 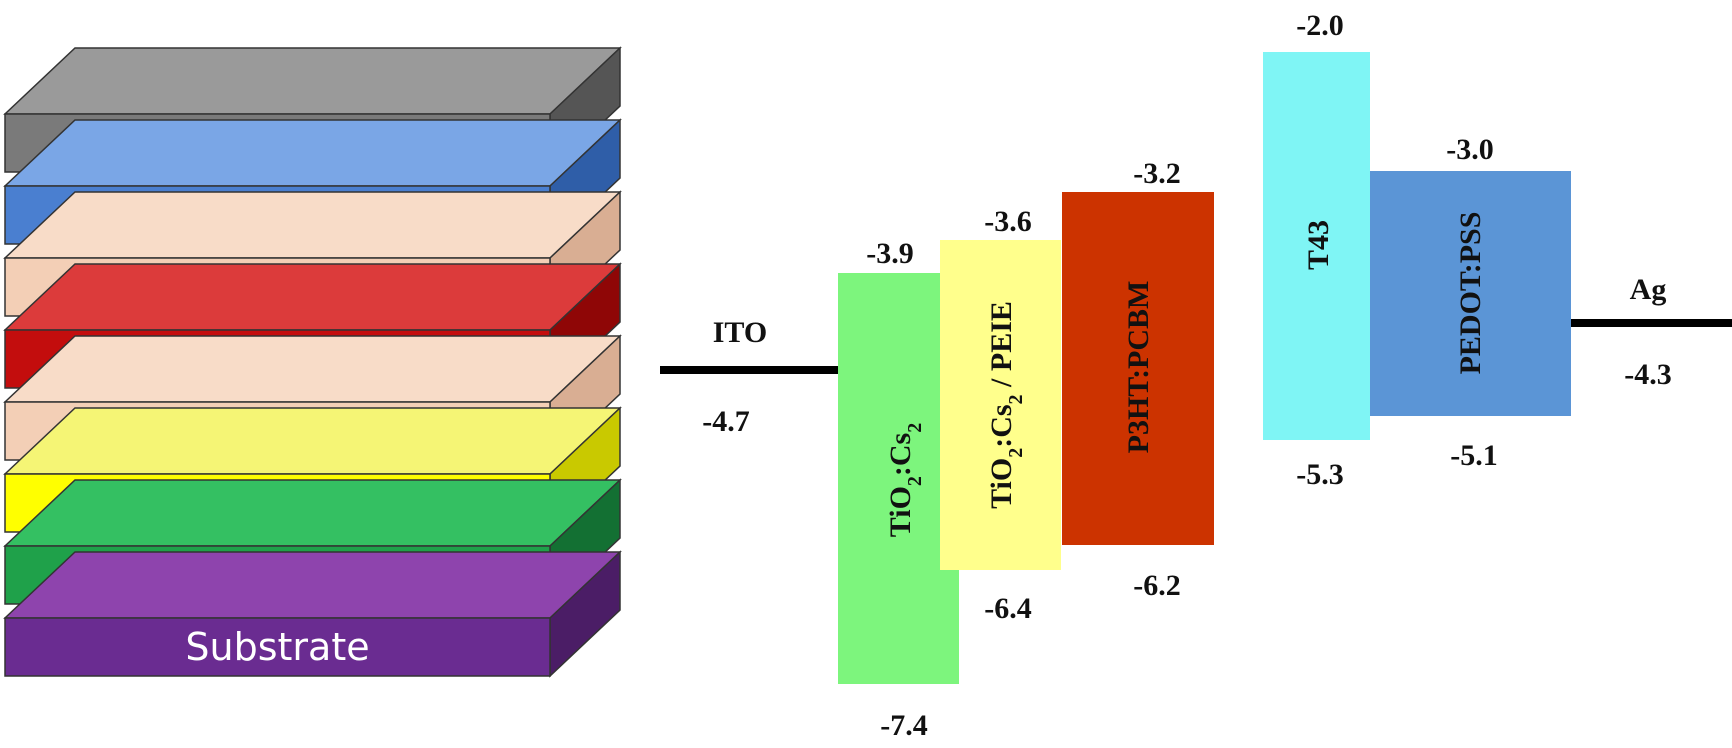 I want to click on tio2-cs2-peie-band-label: TiO2:Cs2 / PEIE, so click(x=1006, y=405).